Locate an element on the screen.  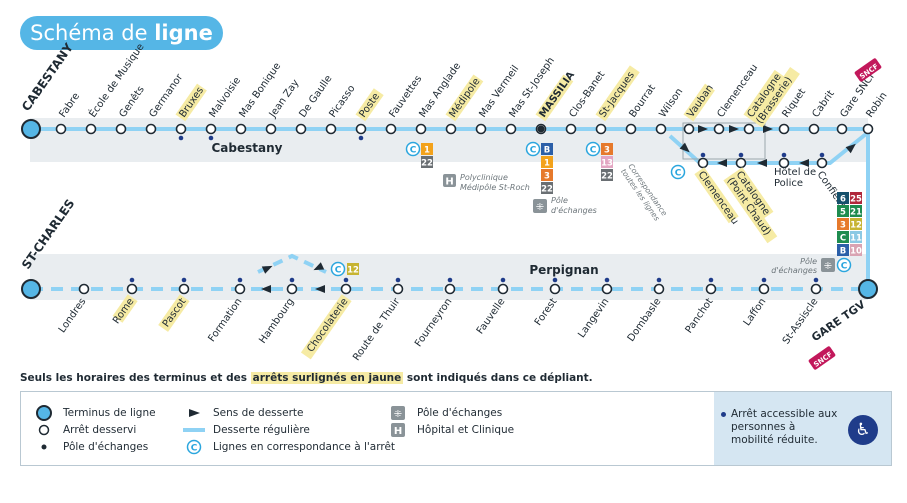
svg-text: Robin is located at coordinates (876, 104).